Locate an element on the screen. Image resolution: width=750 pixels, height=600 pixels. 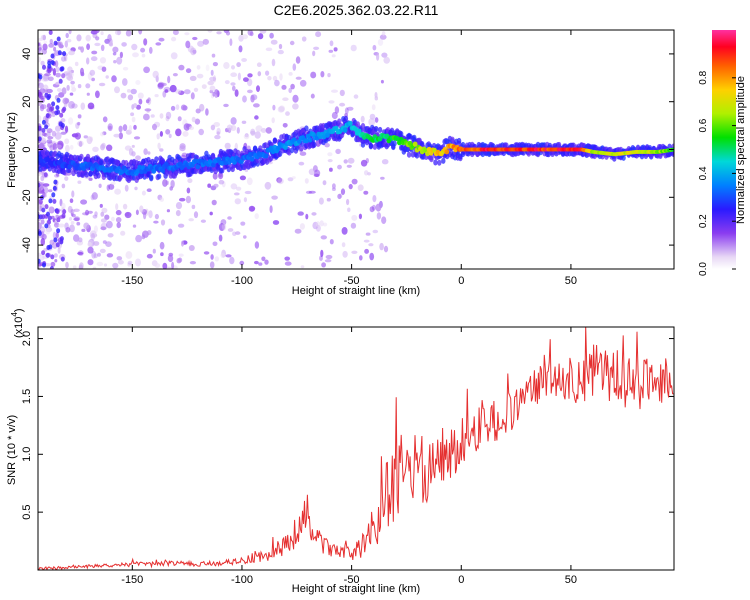
x-tick-label: 50 is located at coordinates (571, 580).